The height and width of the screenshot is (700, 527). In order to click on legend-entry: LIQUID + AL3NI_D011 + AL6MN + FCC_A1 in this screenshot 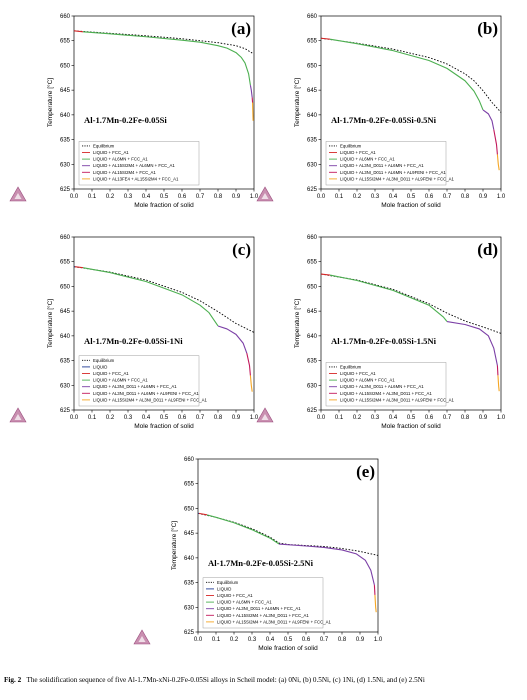, I will do `click(259, 608)`.